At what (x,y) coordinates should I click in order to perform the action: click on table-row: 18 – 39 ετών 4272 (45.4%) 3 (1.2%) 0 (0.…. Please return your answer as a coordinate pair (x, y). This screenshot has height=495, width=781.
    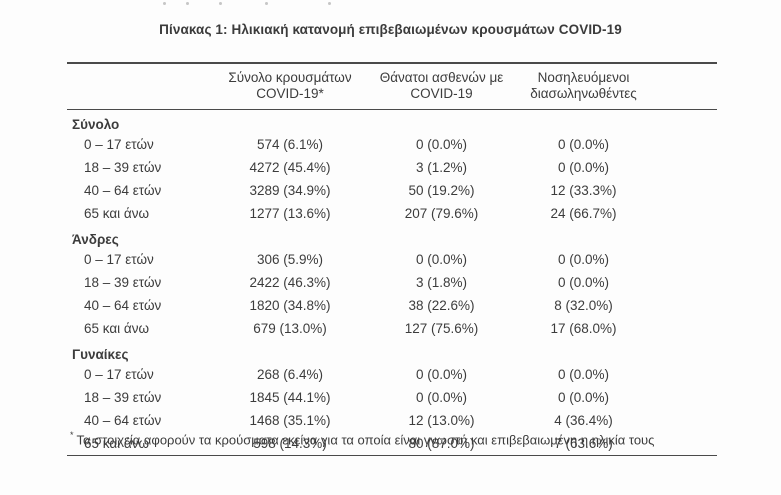
    Looking at the image, I should click on (392, 167).